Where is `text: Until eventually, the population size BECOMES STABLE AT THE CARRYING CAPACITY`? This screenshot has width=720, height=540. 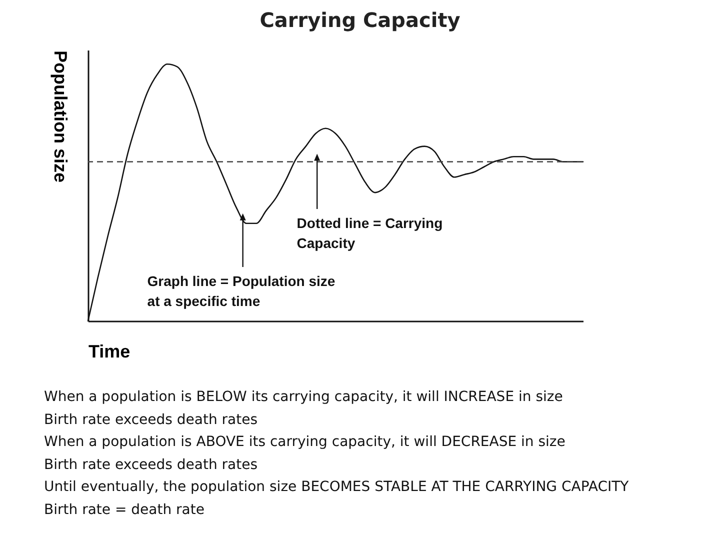 text: Until eventually, the population size BECOMES STABLE AT THE CARRYING CAPACITY is located at coordinates (336, 487).